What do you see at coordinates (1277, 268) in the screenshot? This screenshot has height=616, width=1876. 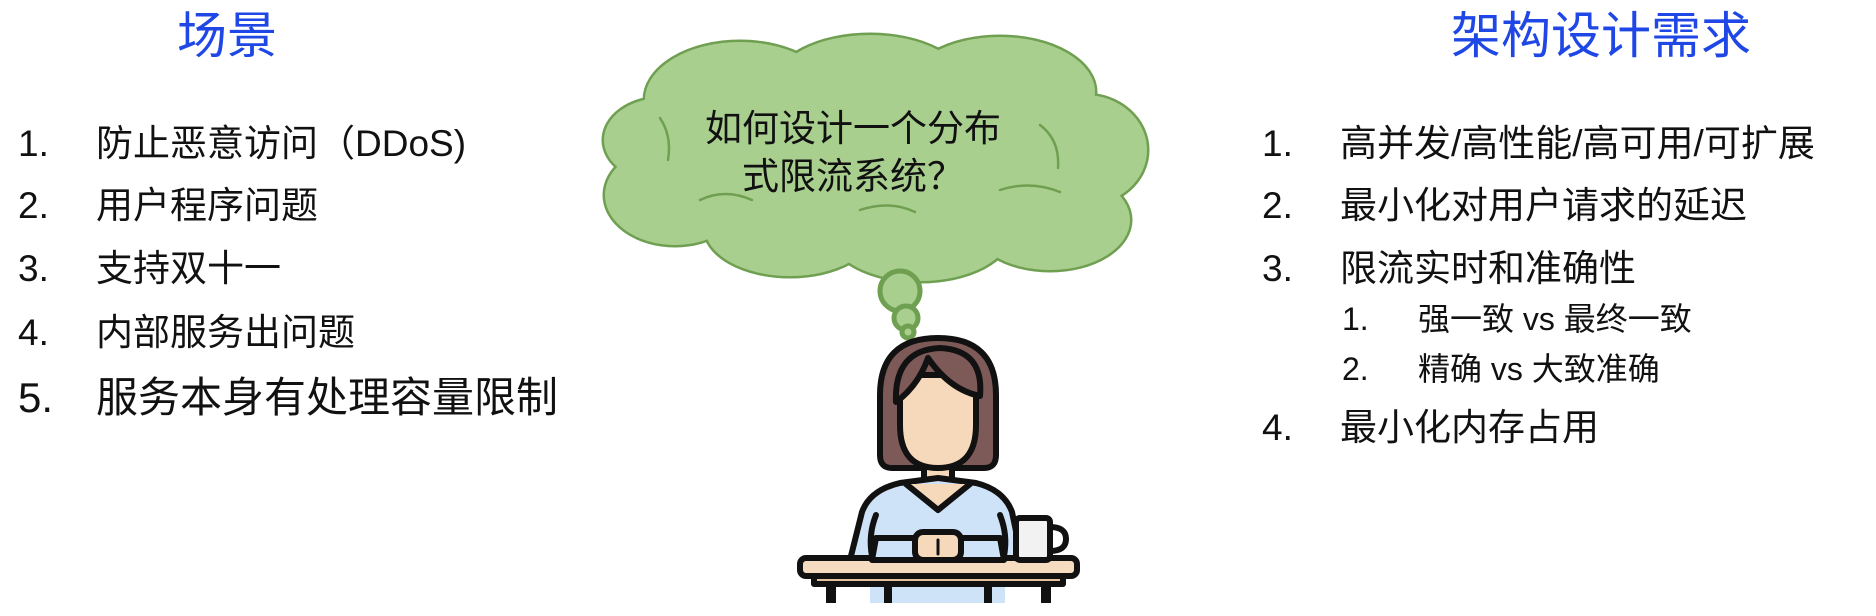 I see `requirement-item-number: 3.` at bounding box center [1277, 268].